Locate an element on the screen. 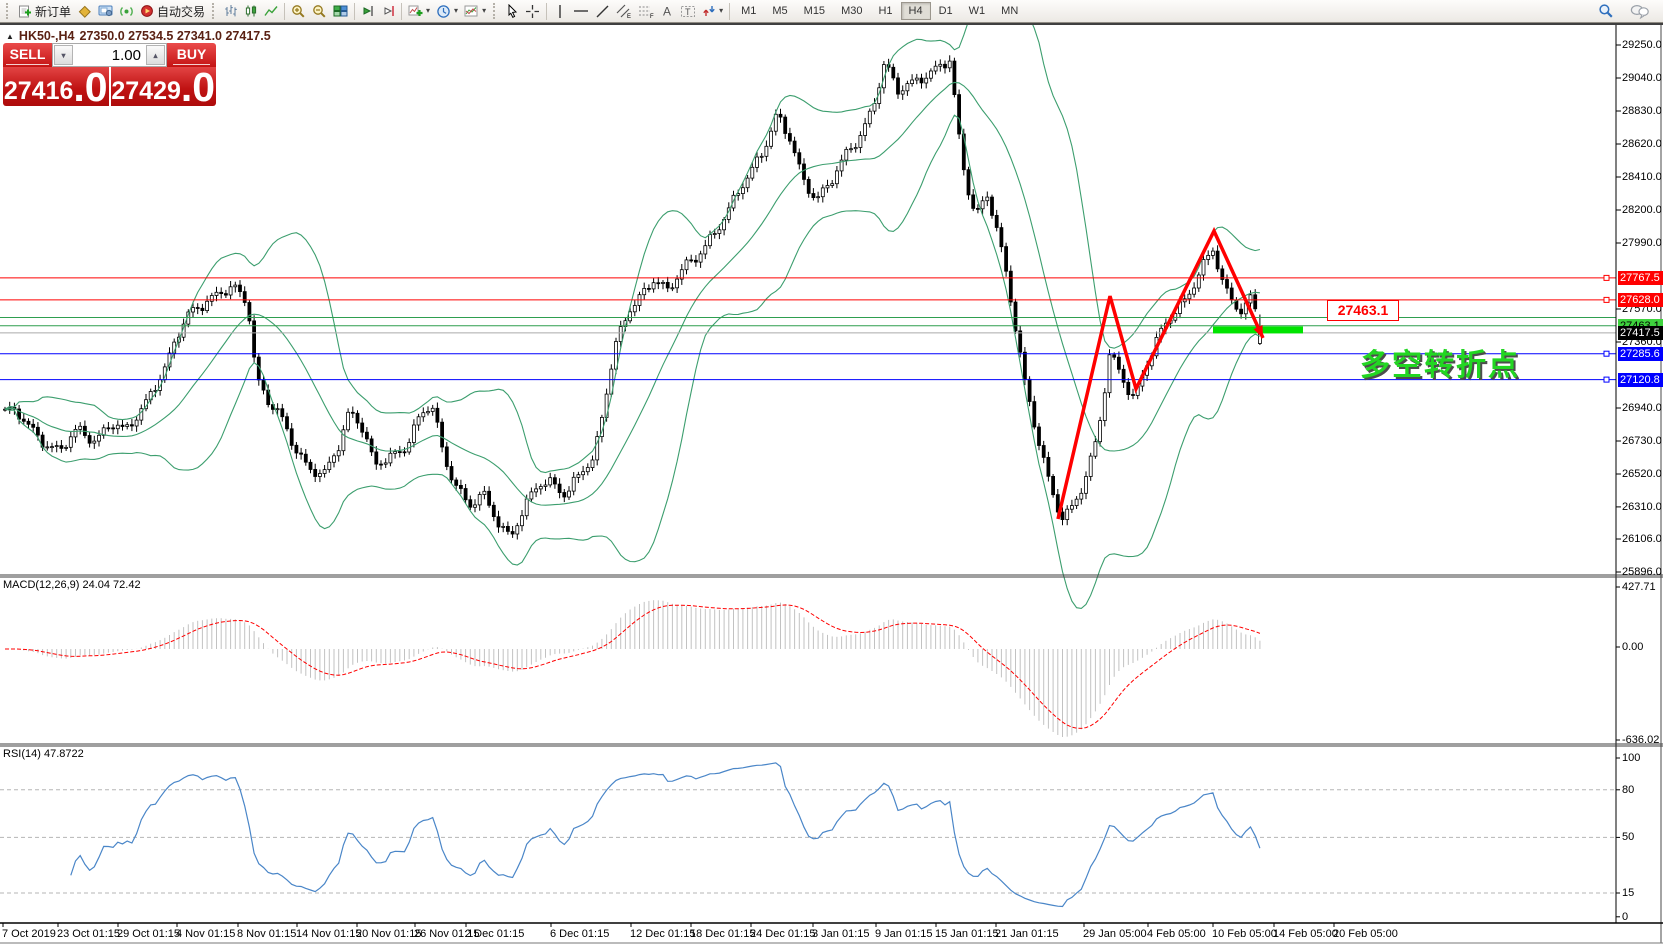 The width and height of the screenshot is (1663, 945). macd-panel is located at coordinates (633, 668).